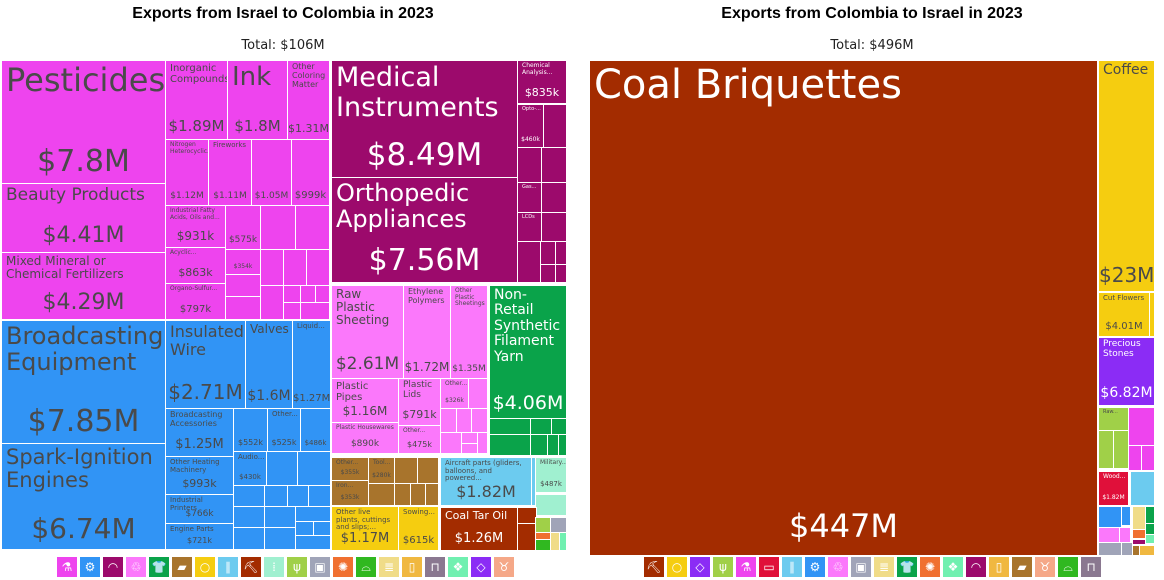 The width and height of the screenshot is (1164, 580). Describe the element at coordinates (654, 567) in the screenshot. I see `pickaxe-icon: ⛏` at that location.